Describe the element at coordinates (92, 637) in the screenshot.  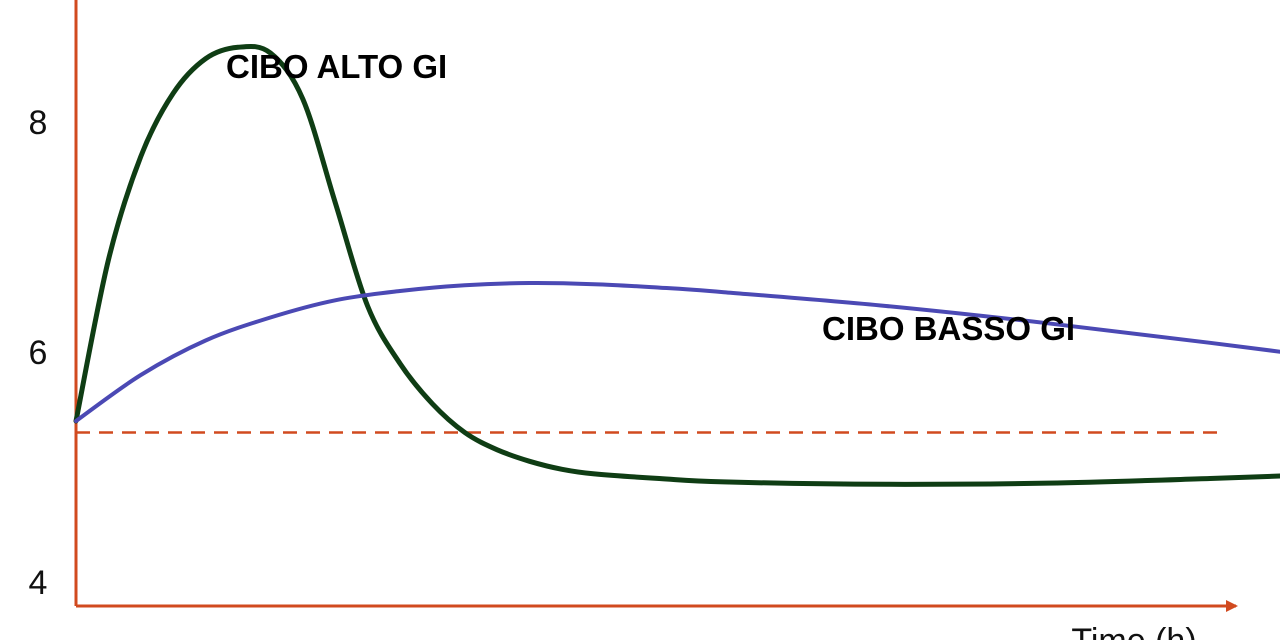
I see `x-tick-label: 0` at that location.